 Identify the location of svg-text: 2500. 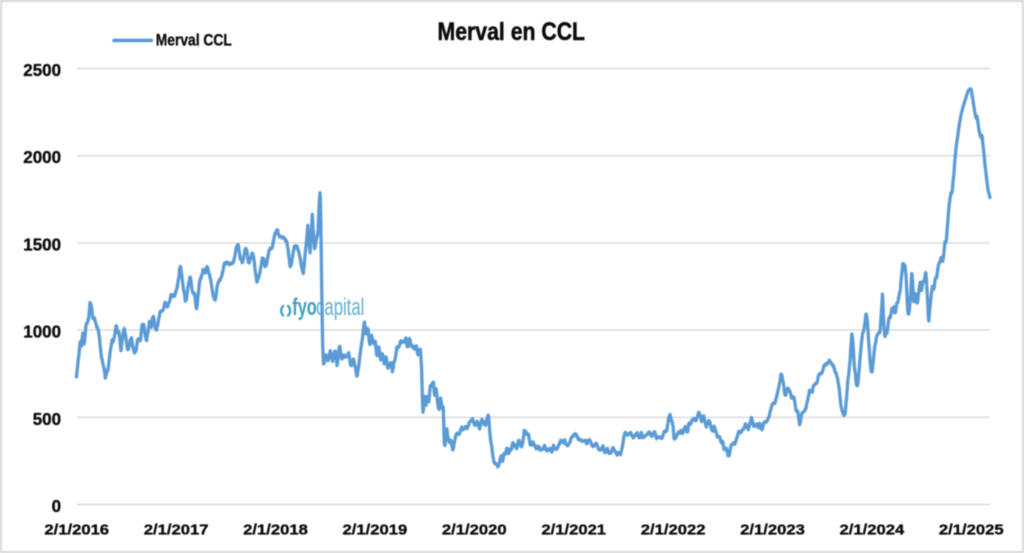
(42, 70).